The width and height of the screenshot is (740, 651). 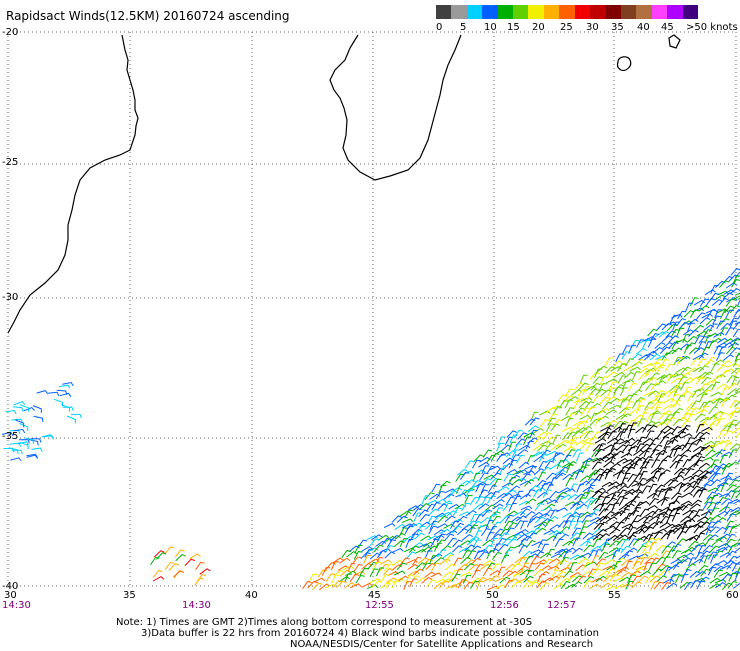 I want to click on legend-label: 45, so click(x=667, y=27).